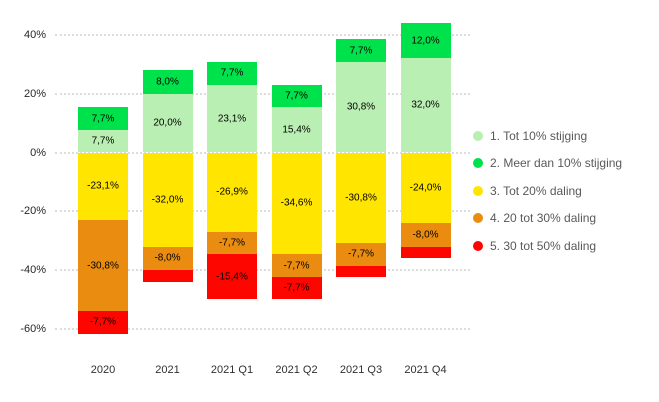 The width and height of the screenshot is (659, 402). What do you see at coordinates (543, 245) in the screenshot?
I see `legend-item-label: 5. 30 tot 50% daling` at bounding box center [543, 245].